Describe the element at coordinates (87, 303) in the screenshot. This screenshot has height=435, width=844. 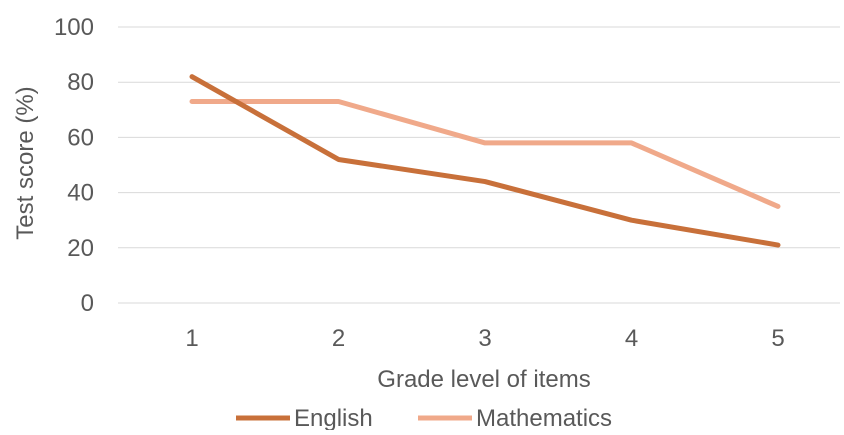
I see `y-tick-label: 0` at that location.